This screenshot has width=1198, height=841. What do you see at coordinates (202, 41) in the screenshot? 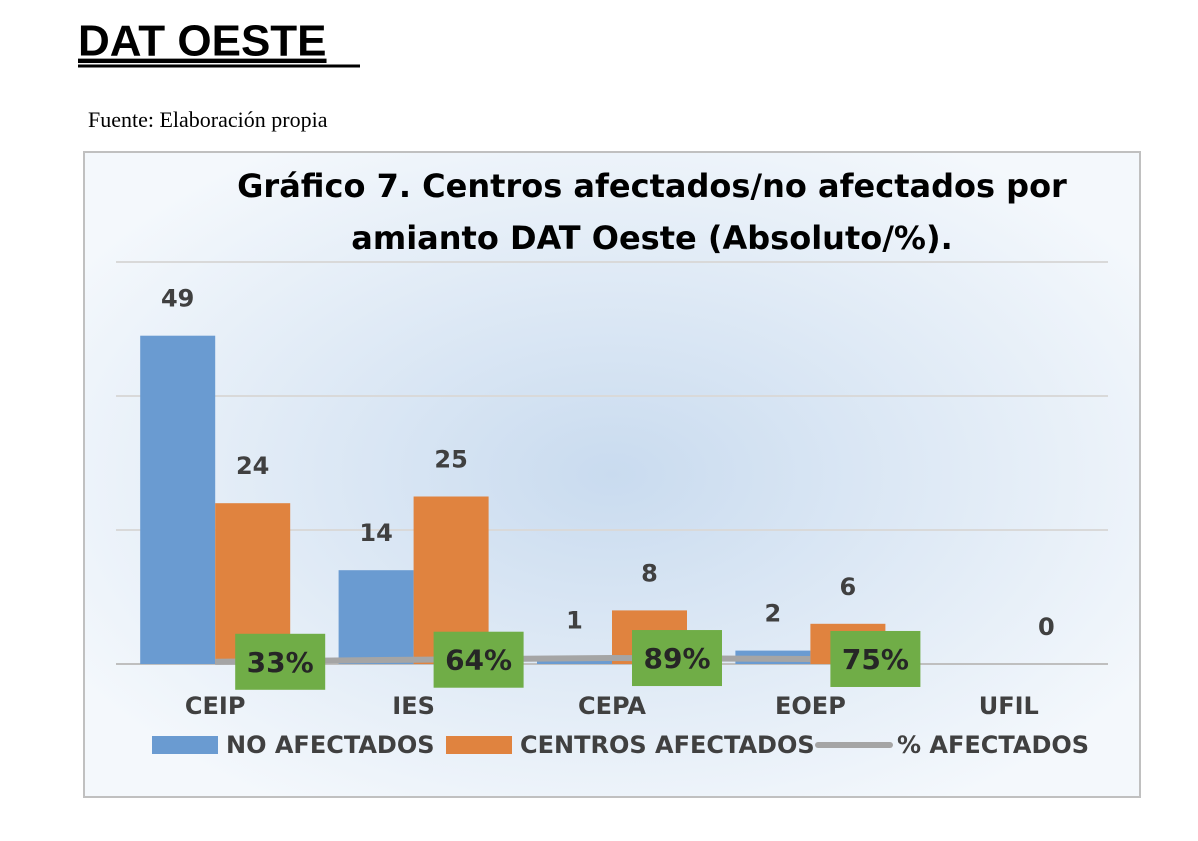
I see `heading: DAT OESTE` at bounding box center [202, 41].